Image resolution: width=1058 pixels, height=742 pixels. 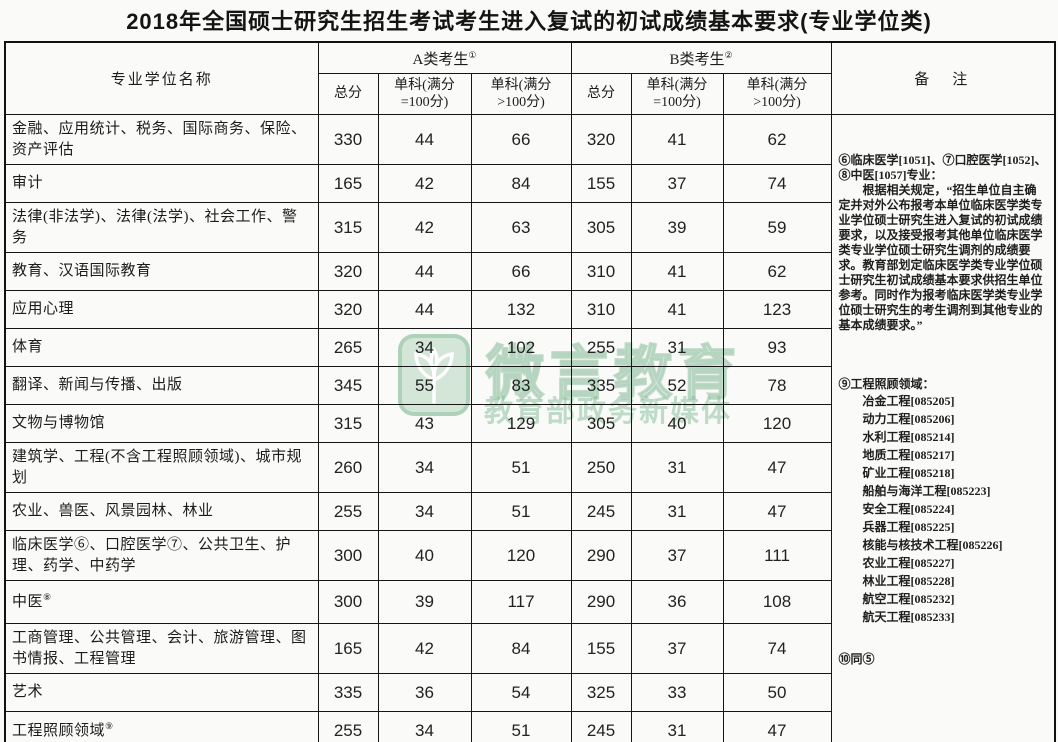 What do you see at coordinates (521, 102) in the screenshot?
I see `header-a-subover-line2: >100分)` at bounding box center [521, 102].